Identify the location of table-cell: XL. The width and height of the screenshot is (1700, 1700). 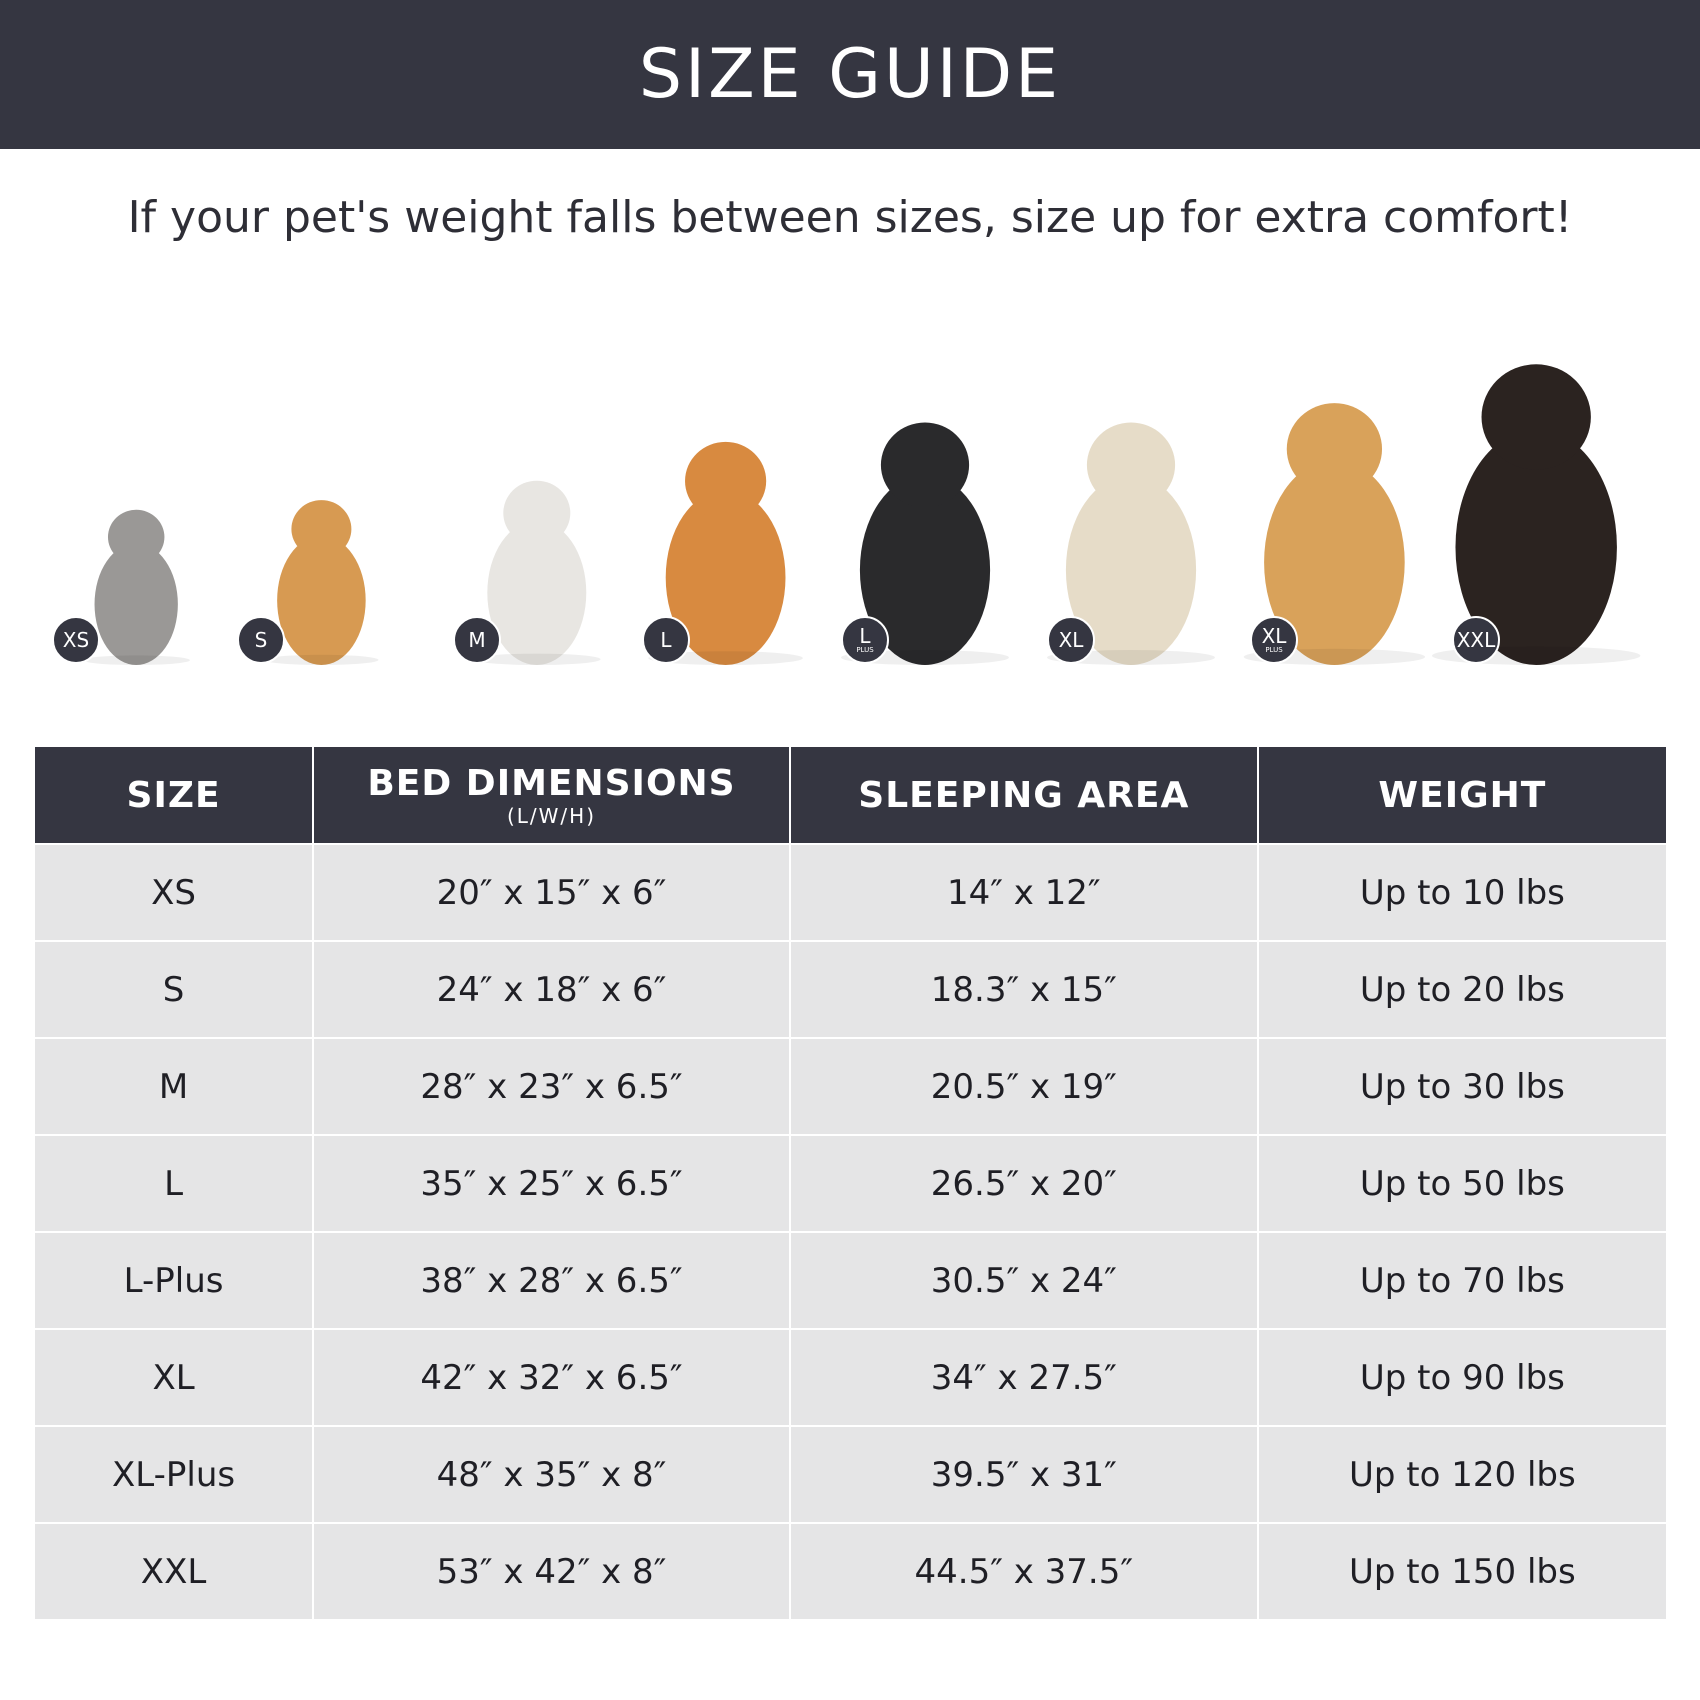
(174, 1377).